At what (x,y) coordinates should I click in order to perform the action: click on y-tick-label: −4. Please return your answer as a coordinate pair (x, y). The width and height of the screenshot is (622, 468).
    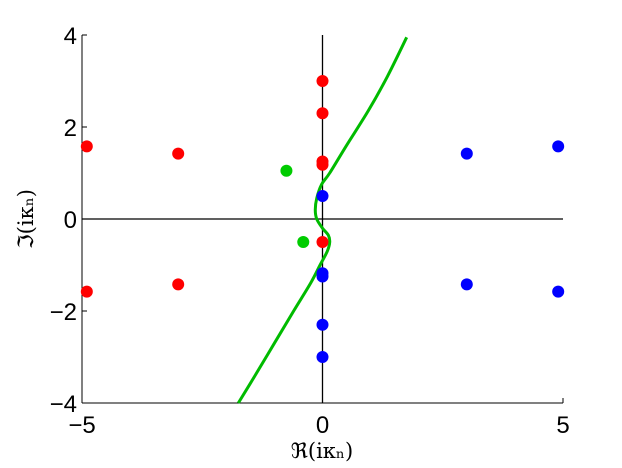
    Looking at the image, I should click on (63, 404).